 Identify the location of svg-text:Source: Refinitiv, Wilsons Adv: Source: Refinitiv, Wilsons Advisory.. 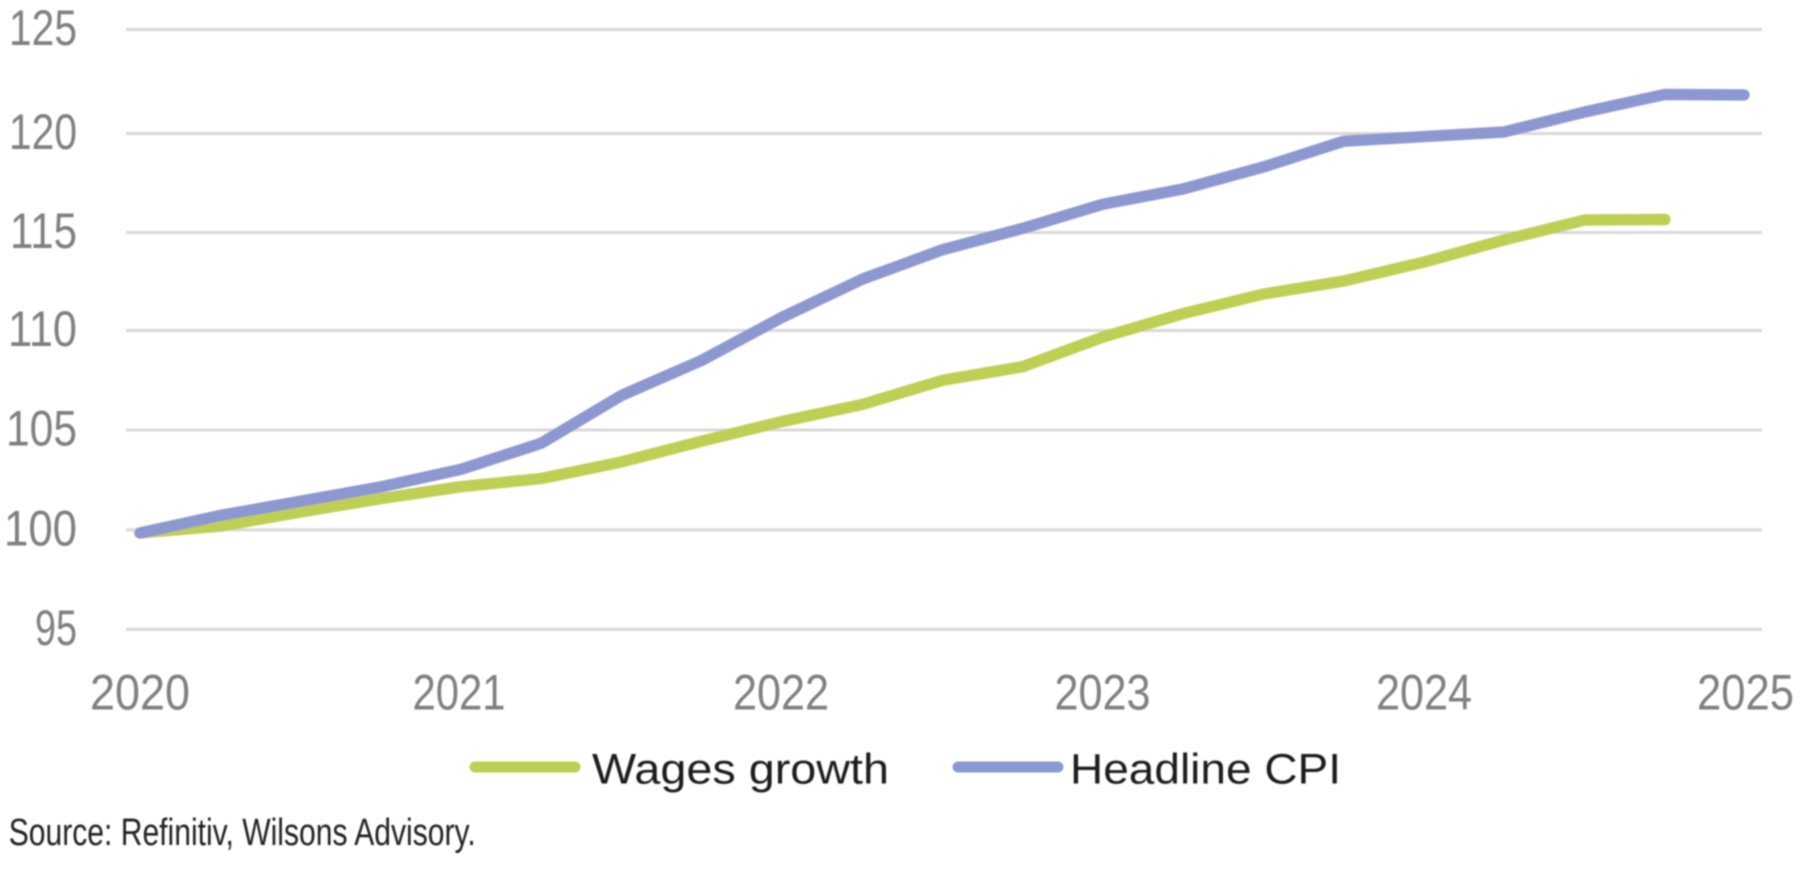
(242, 833).